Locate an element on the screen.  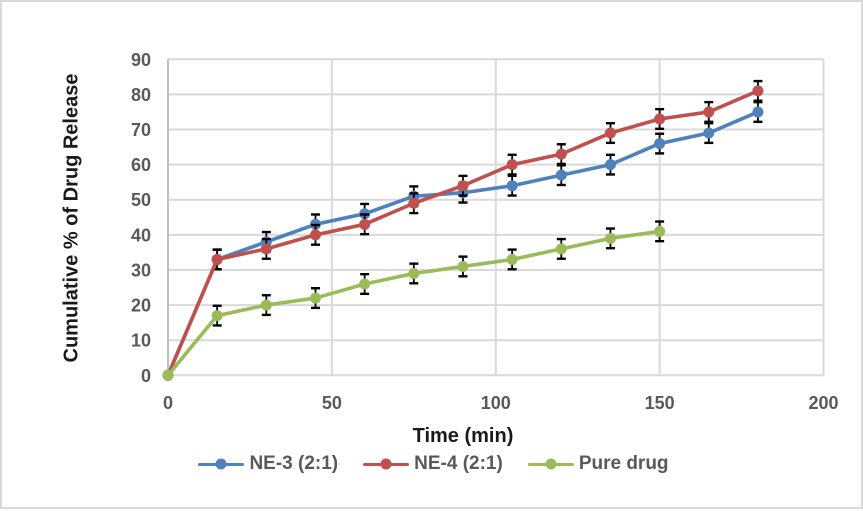
y-tick-label: 30 is located at coordinates (141, 270).